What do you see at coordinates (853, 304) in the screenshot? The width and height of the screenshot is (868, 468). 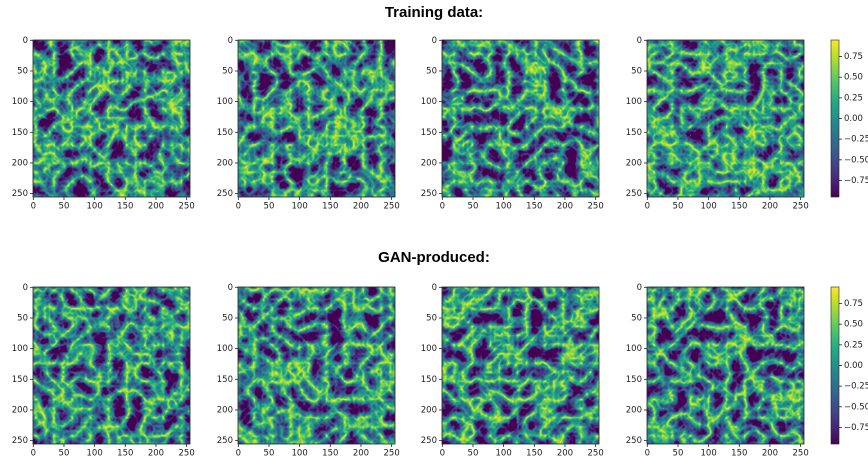 I see `colorbar-tick-label: 0.75` at bounding box center [853, 304].